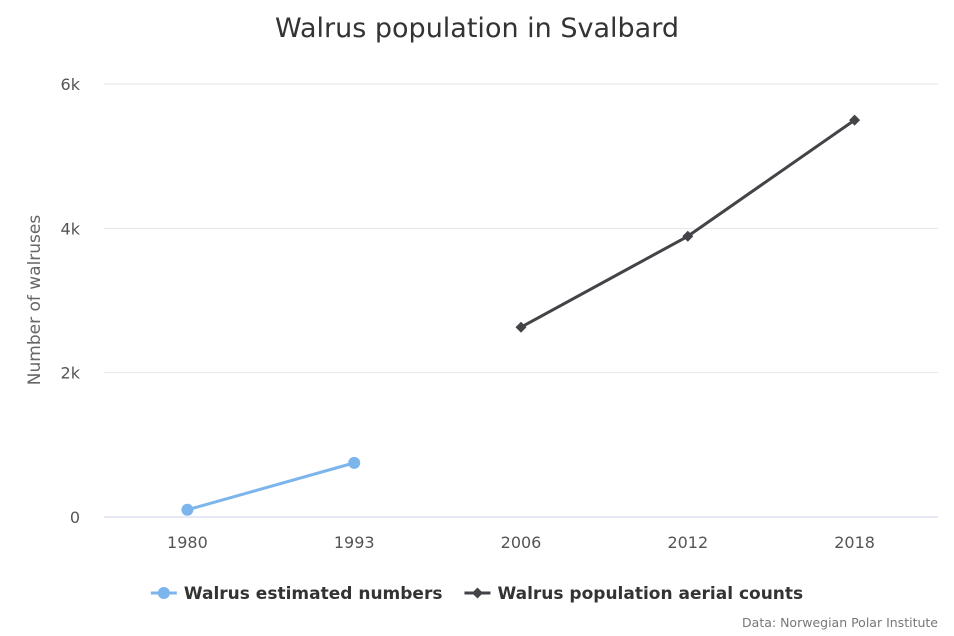  What do you see at coordinates (71, 84) in the screenshot?
I see `y-tick-label: 6k` at bounding box center [71, 84].